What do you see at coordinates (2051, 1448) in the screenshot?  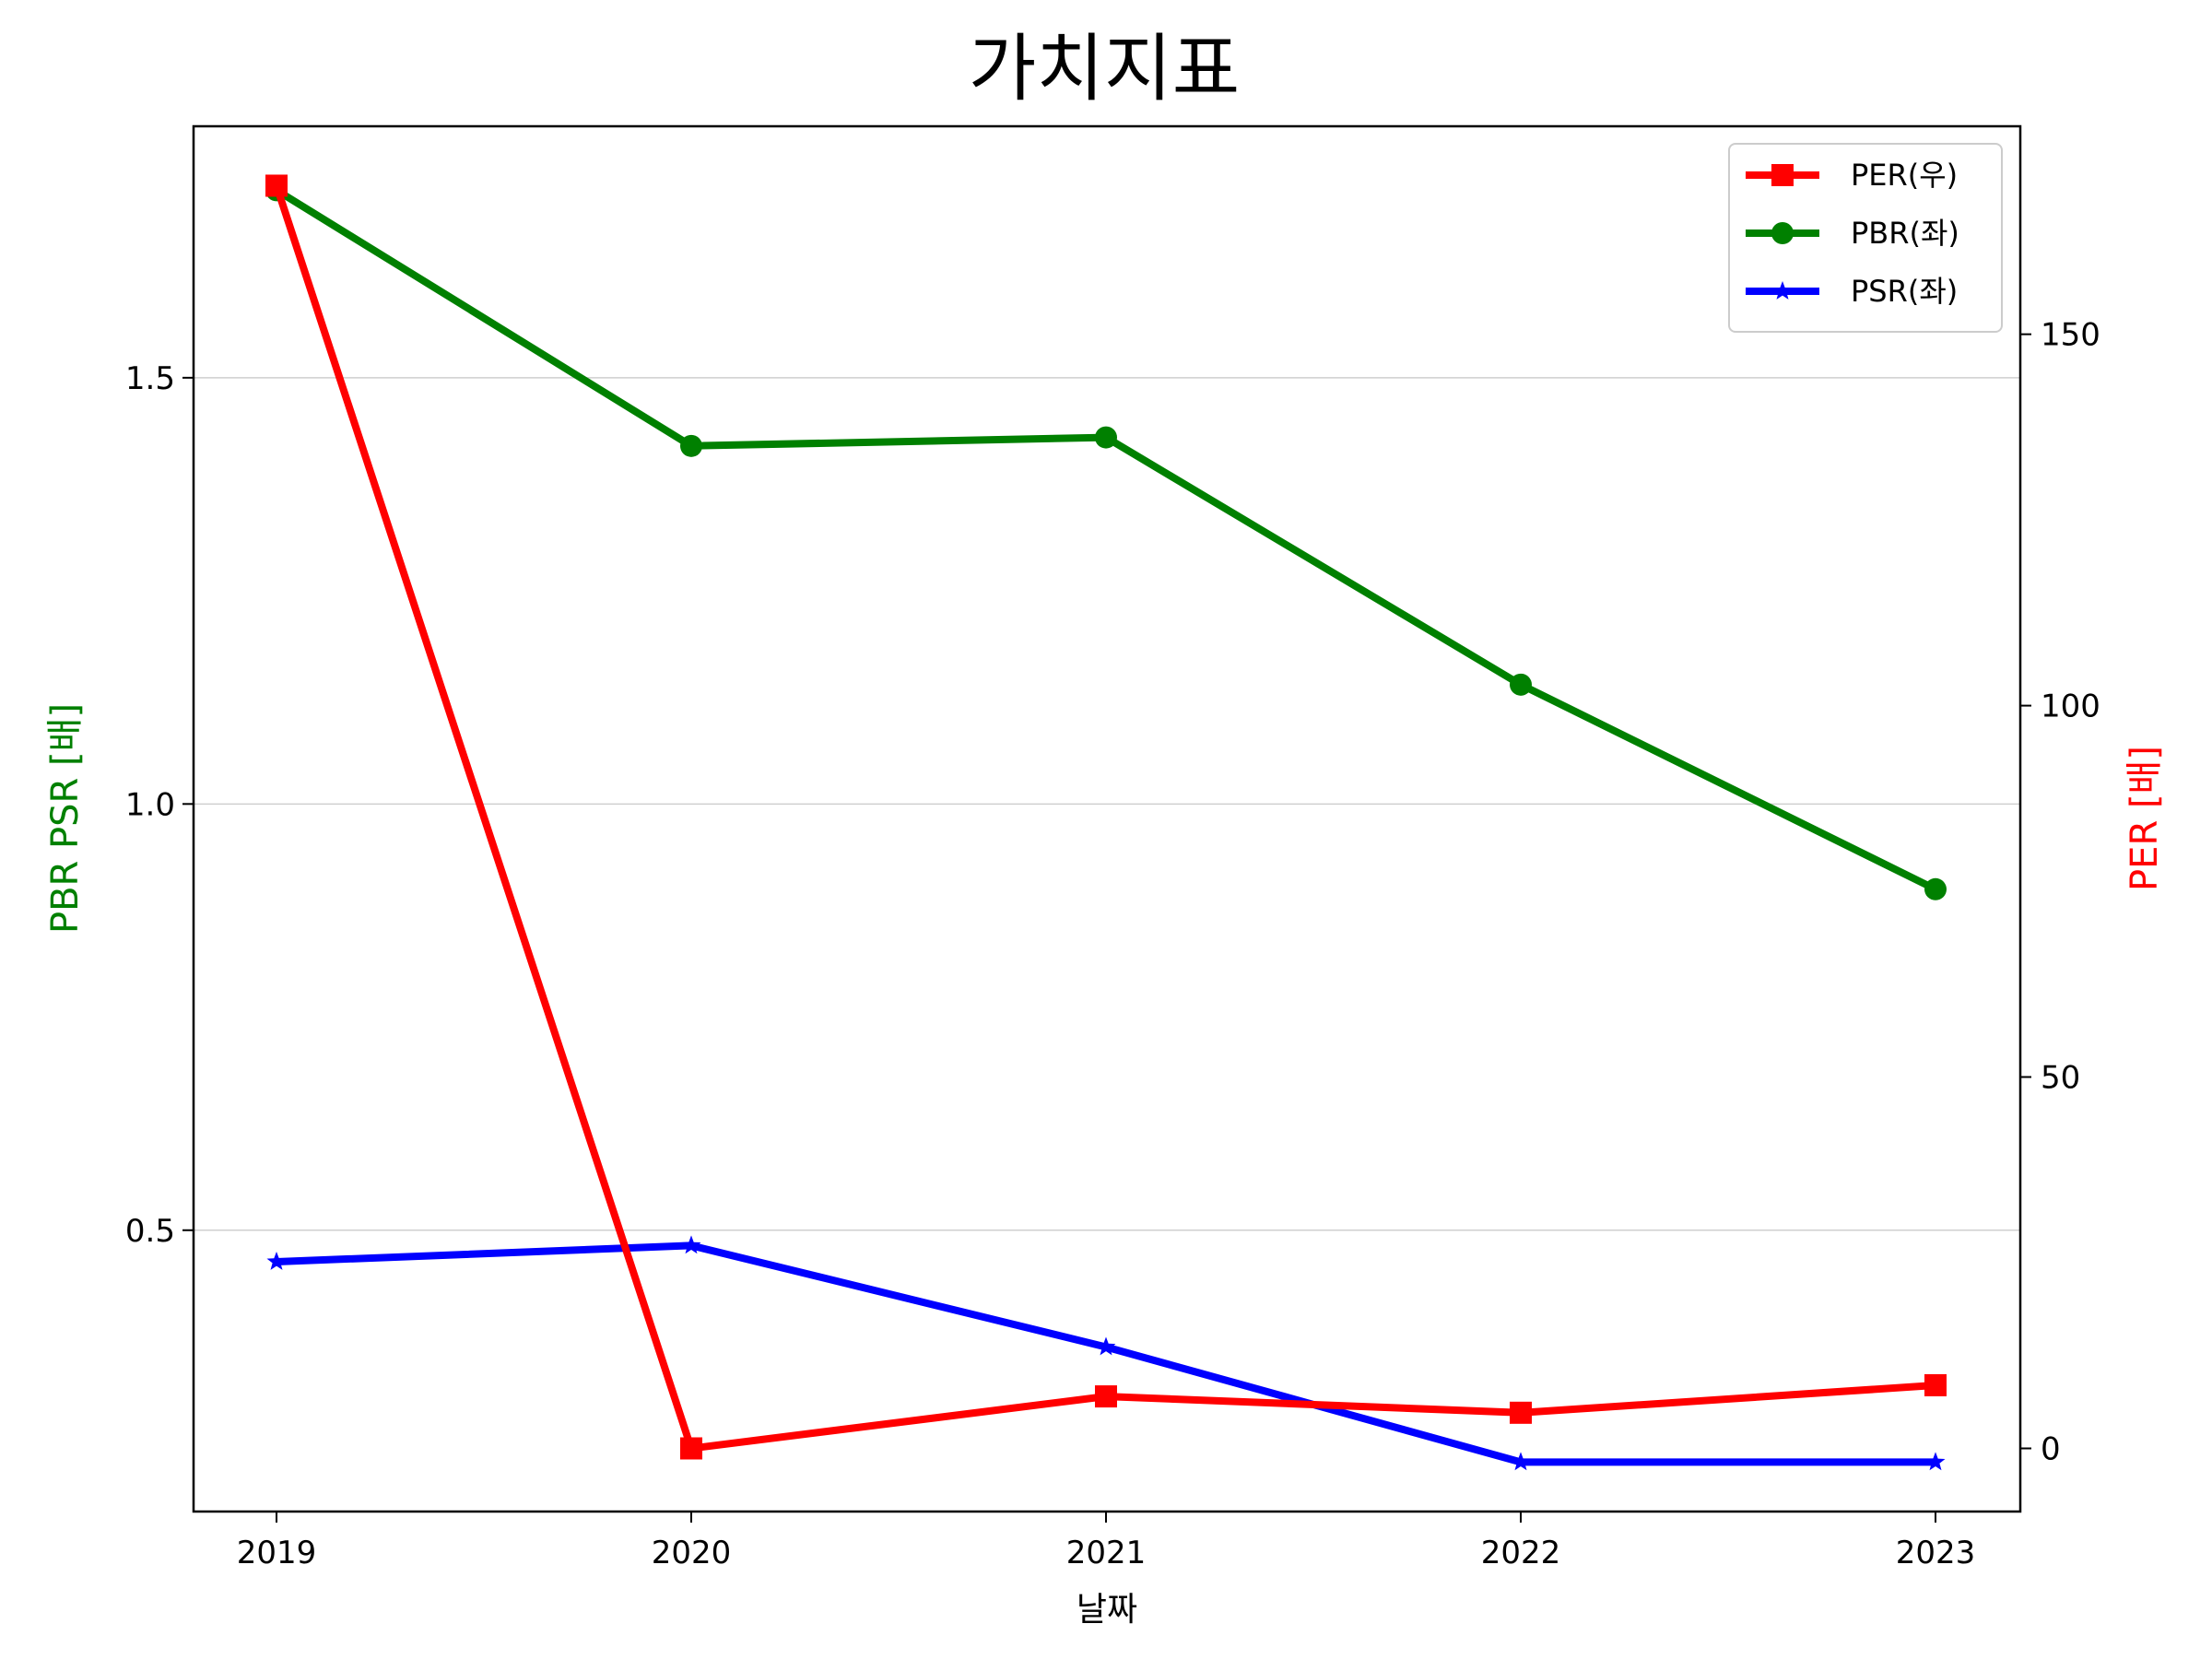 I see `y-right-tick-label: 0` at bounding box center [2051, 1448].